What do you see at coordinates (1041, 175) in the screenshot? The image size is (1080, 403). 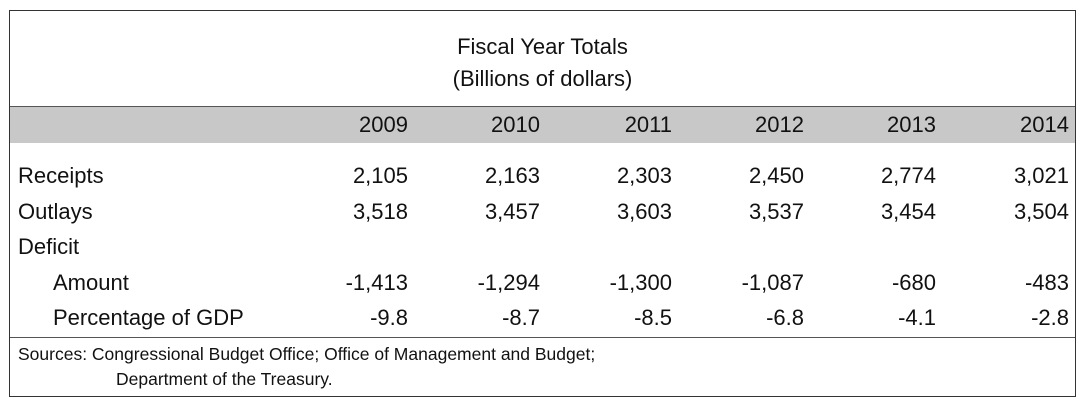 I see `receipts-2014: 3,021` at bounding box center [1041, 175].